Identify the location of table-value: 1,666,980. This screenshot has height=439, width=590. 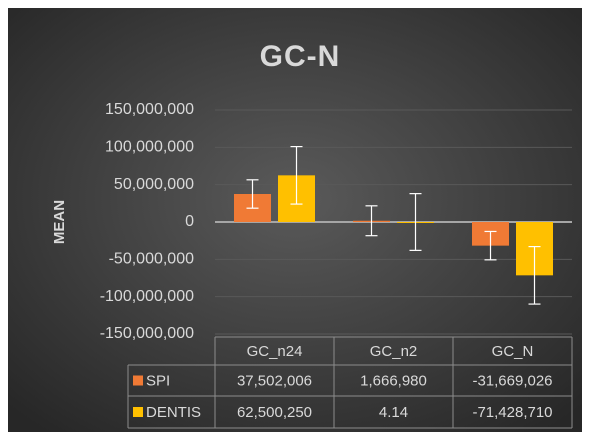
(393, 380).